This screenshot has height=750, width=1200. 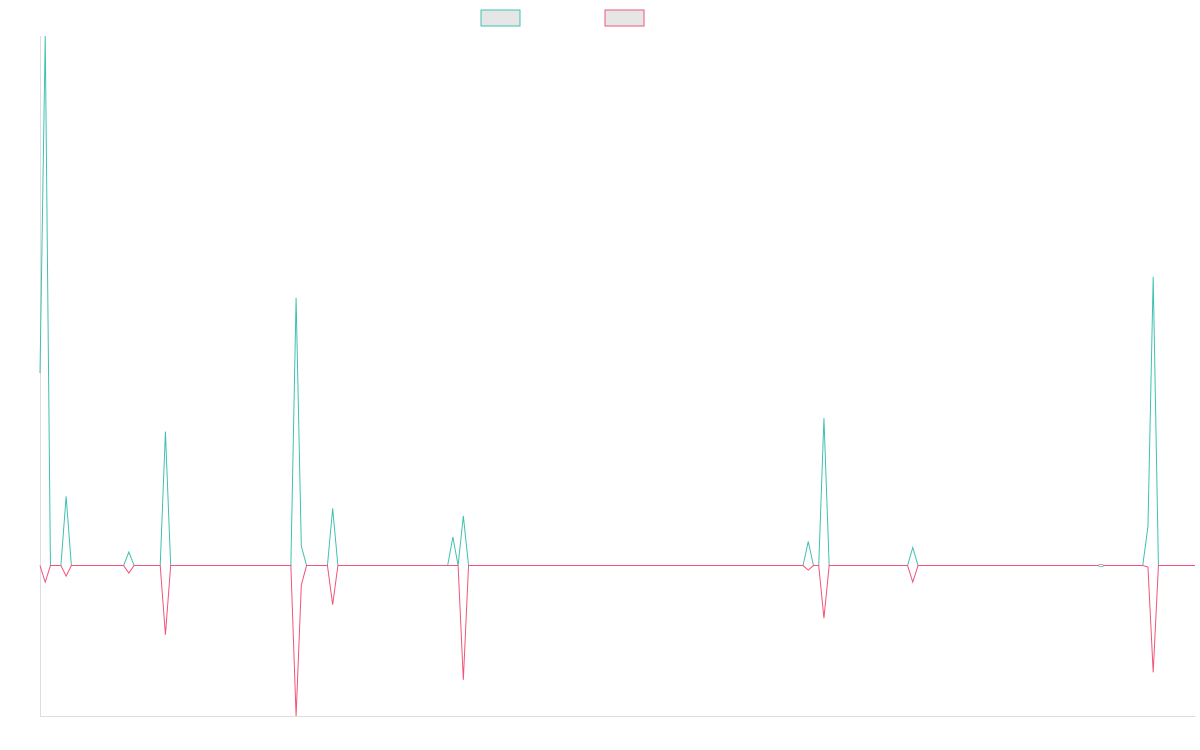 I want to click on legend-swatch-teal, so click(x=500, y=18).